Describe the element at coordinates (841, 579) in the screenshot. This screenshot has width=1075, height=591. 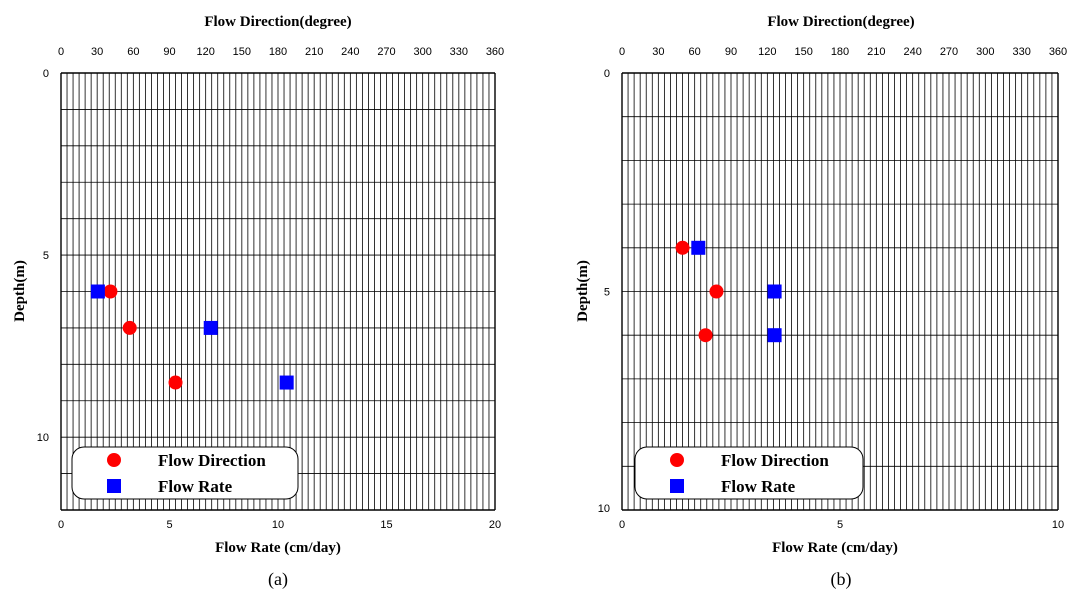
I see `panel-caption: (b)` at that location.